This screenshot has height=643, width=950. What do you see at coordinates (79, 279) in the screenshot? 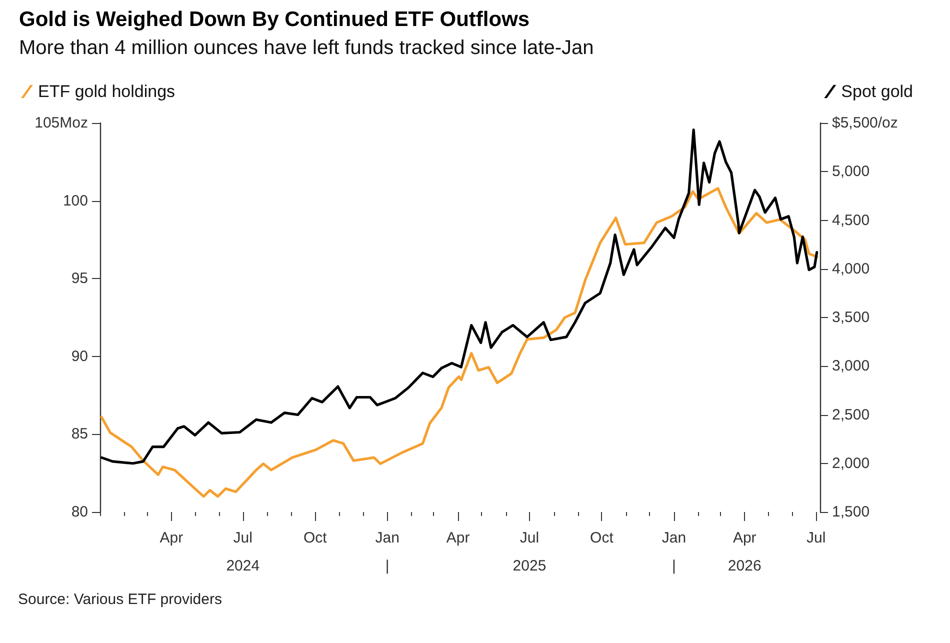
I see `y-tick-label: 95` at bounding box center [79, 279].